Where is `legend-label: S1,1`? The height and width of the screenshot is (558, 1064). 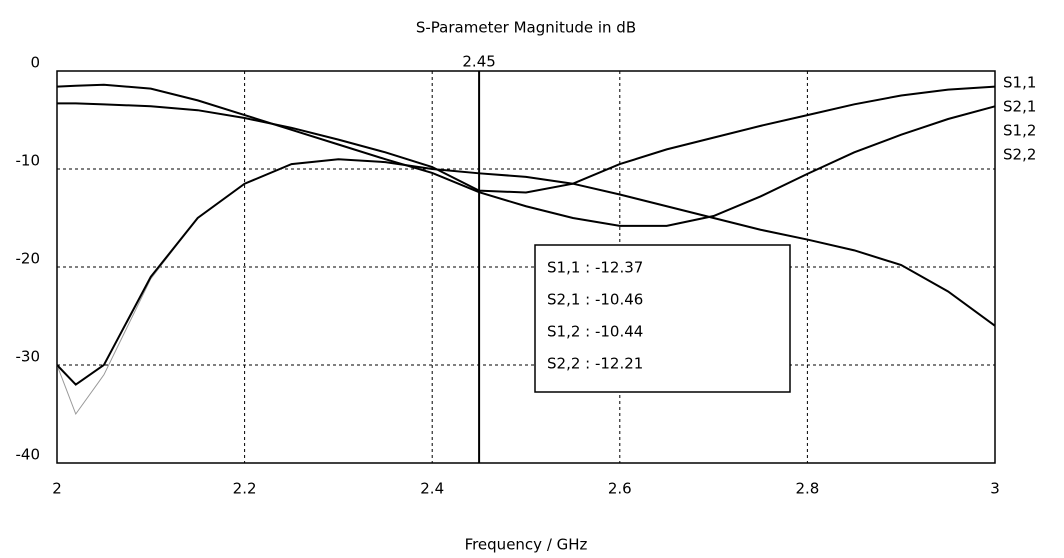
legend-label: S1,1 is located at coordinates (1019, 83).